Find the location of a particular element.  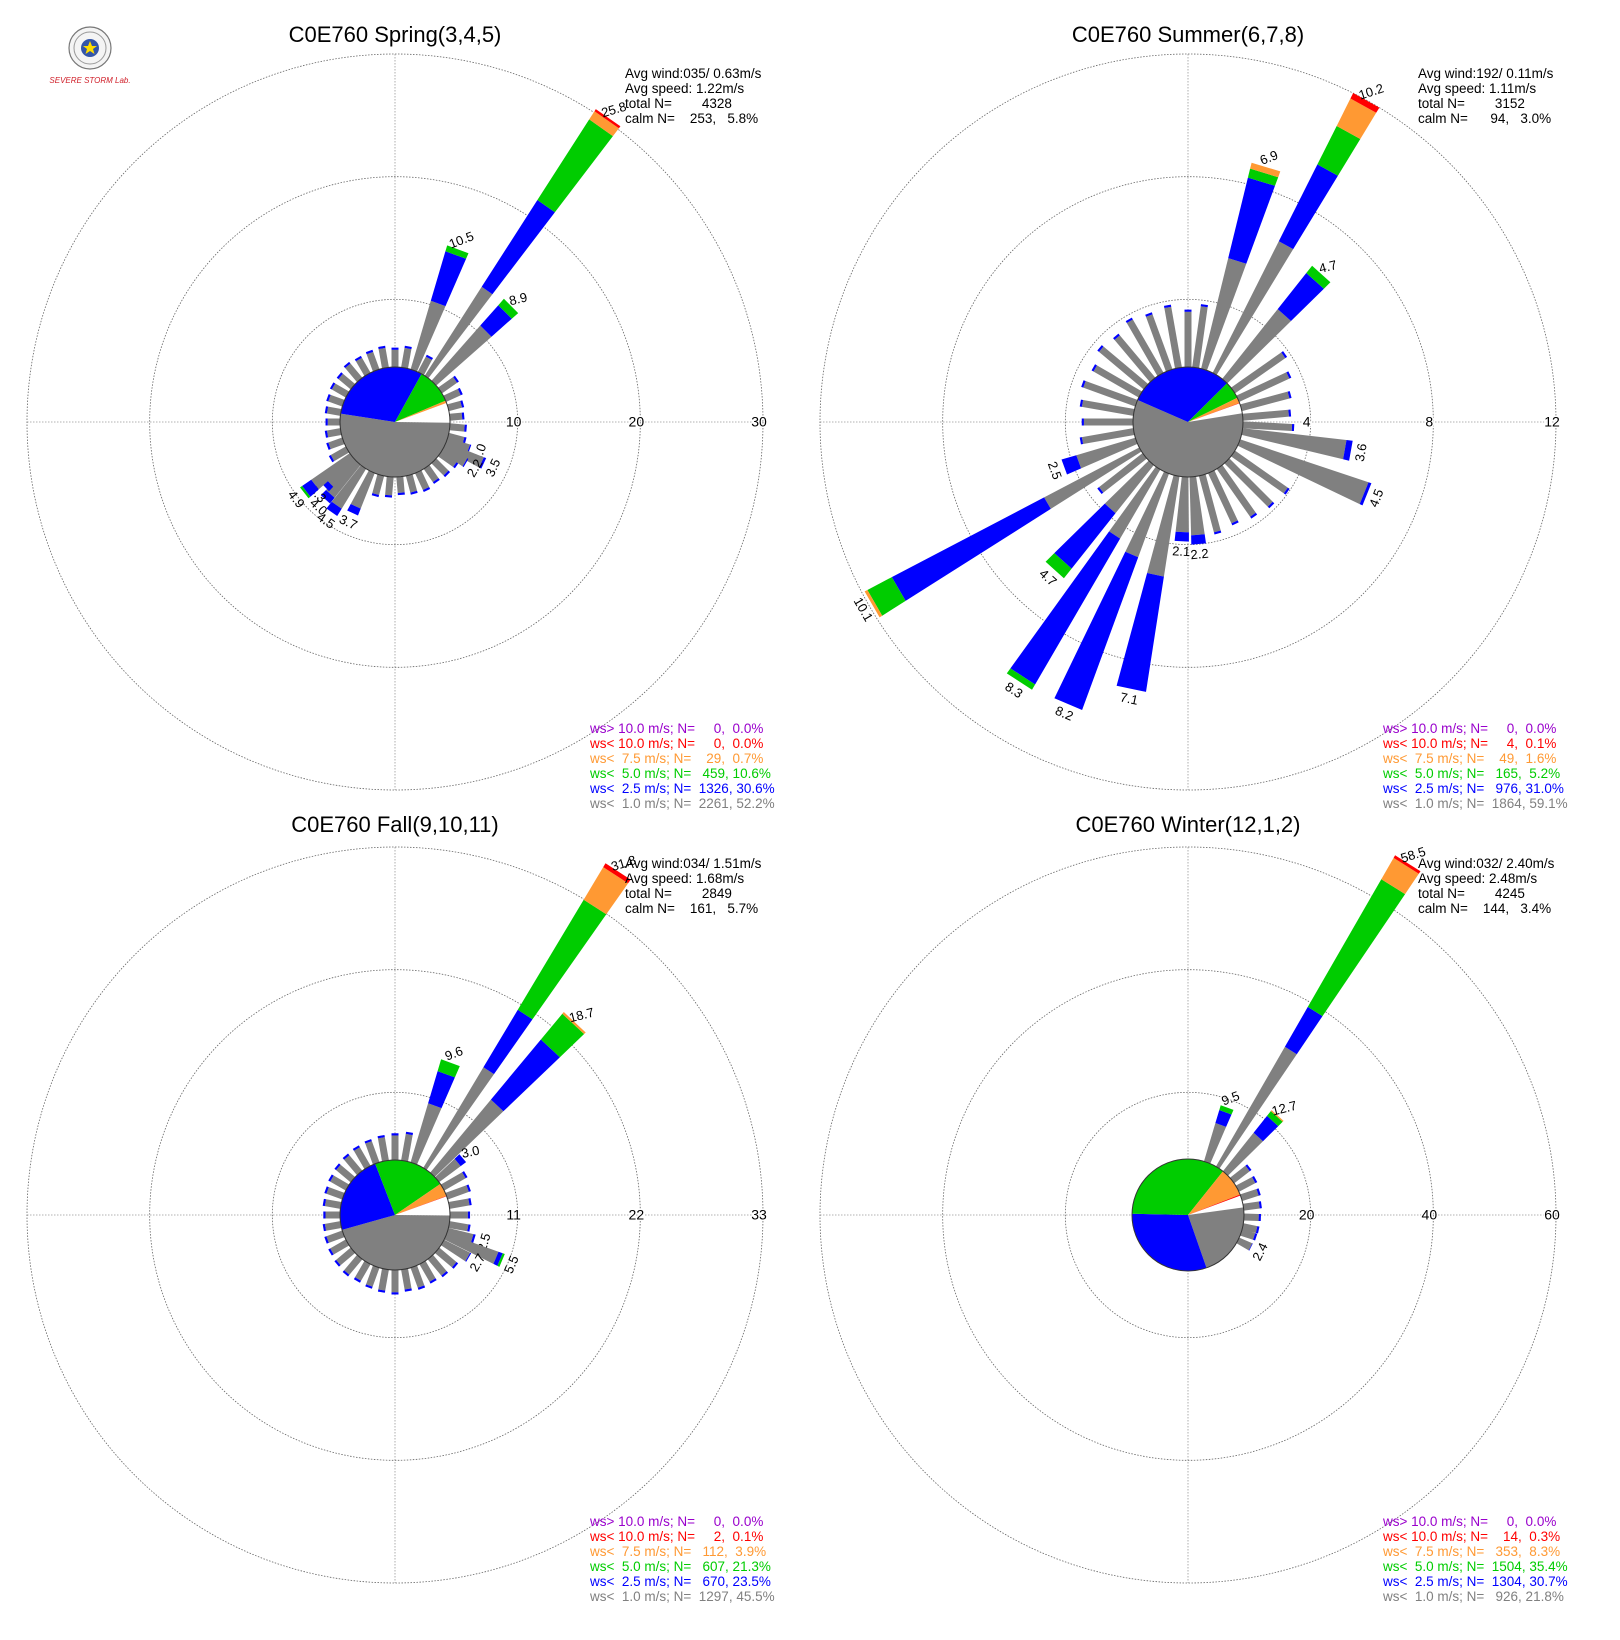

legend-entry: ws< 5.0 m/s; N= 165, 5.2% is located at coordinates (1471, 773).